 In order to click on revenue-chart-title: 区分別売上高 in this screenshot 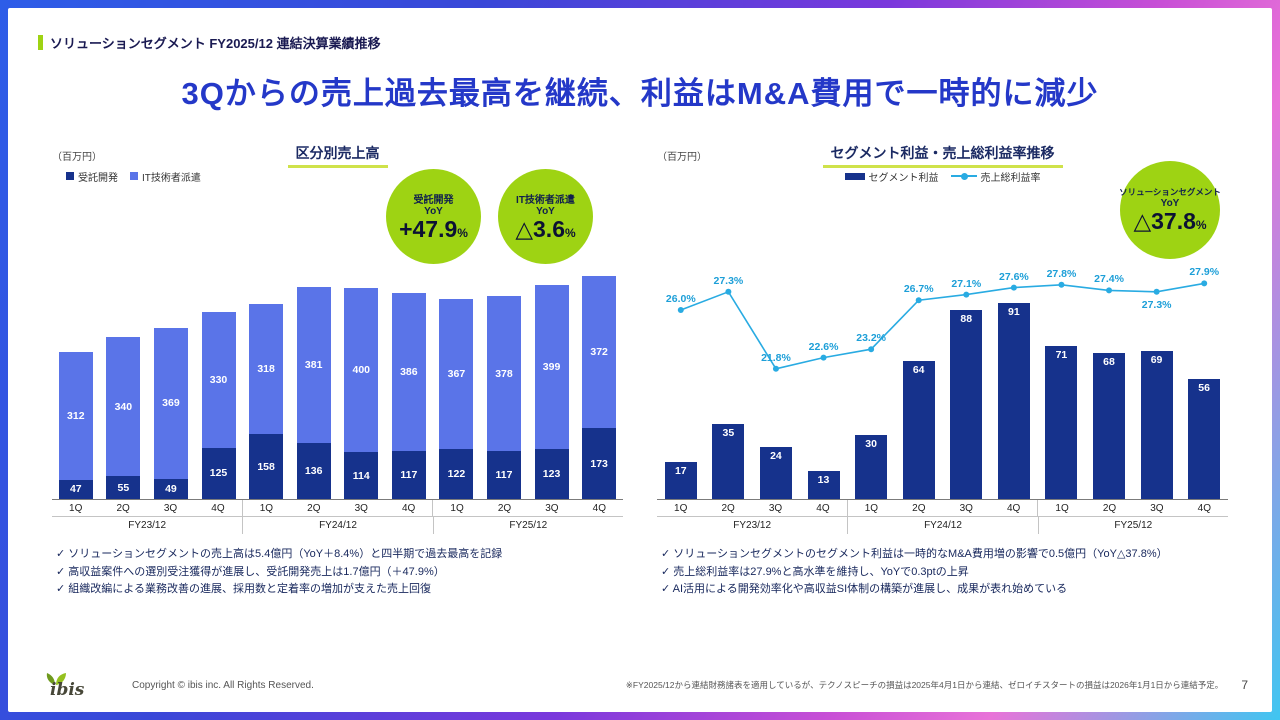, I will do `click(337, 155)`.